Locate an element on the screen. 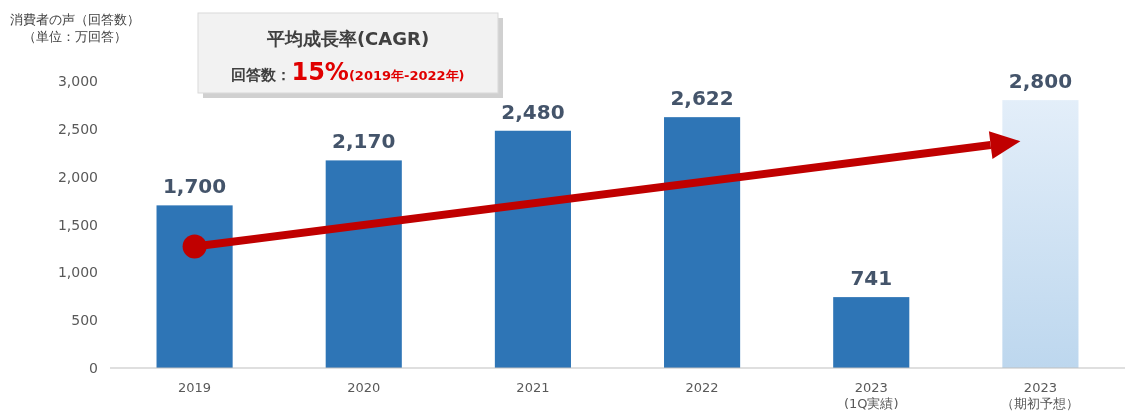 This screenshot has height=420, width=1132. data-label: 2,170 is located at coordinates (364, 141).